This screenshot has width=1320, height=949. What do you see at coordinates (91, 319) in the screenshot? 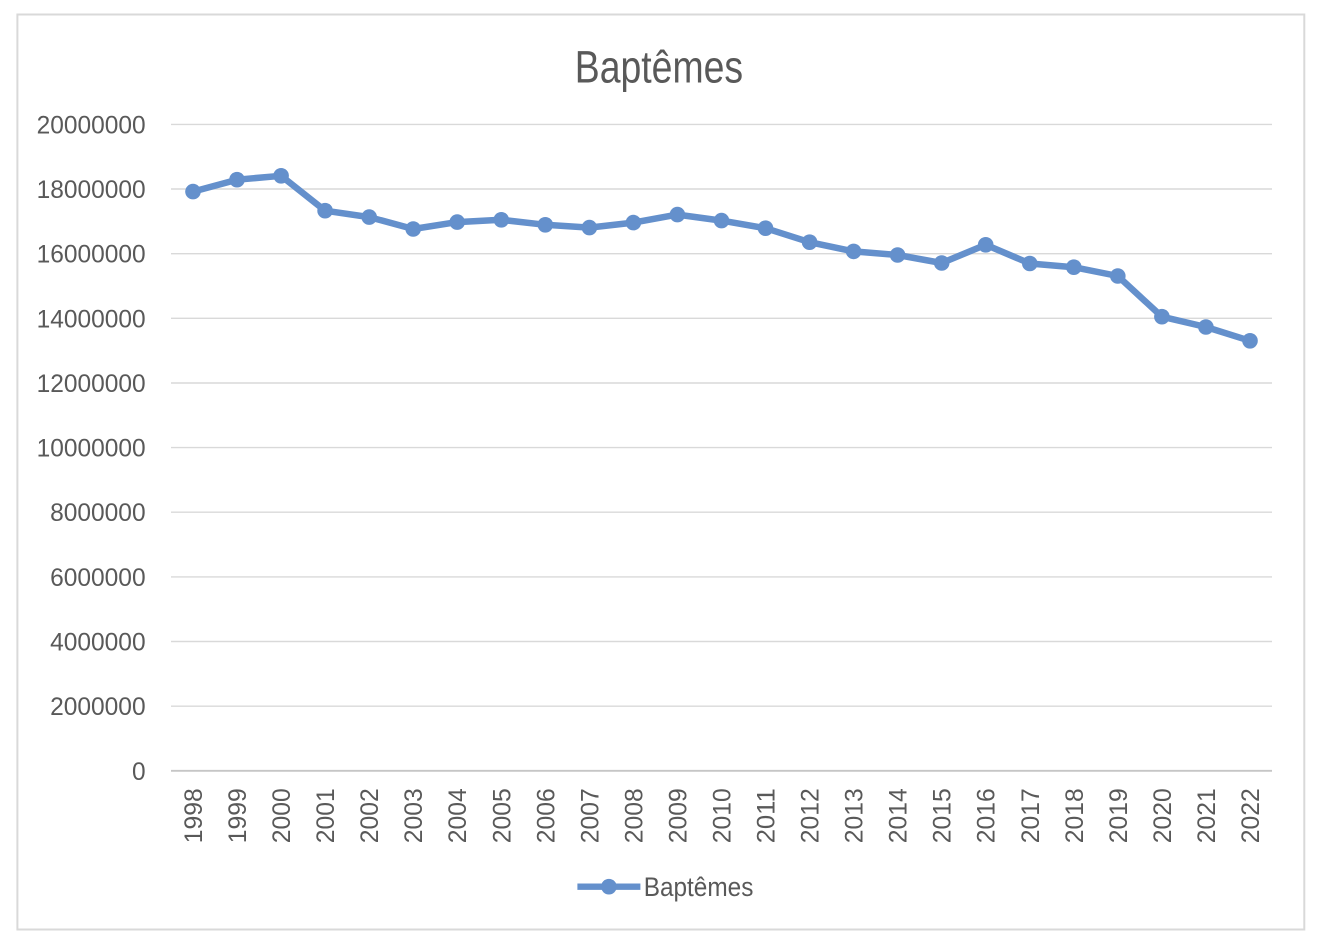
I see `svg-text: 14000000` at bounding box center [91, 319].